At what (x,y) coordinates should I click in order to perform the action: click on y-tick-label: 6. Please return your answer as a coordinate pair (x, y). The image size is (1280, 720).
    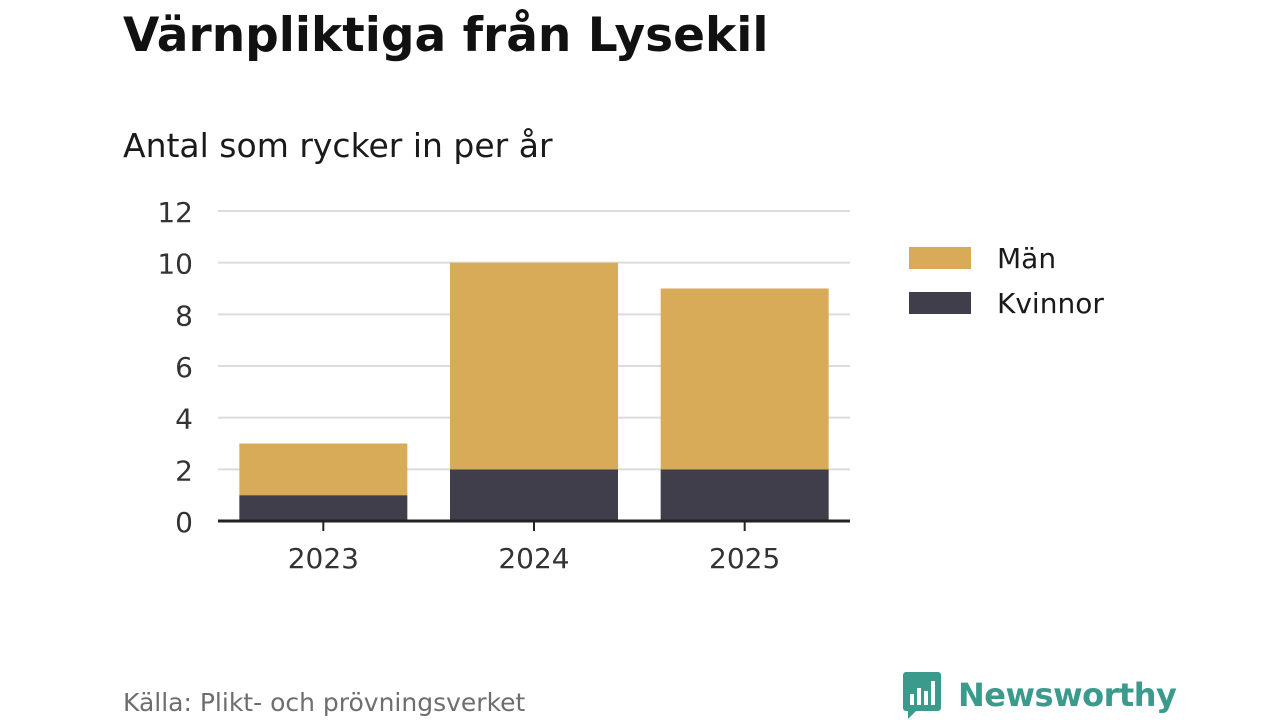
    Looking at the image, I should click on (184, 367).